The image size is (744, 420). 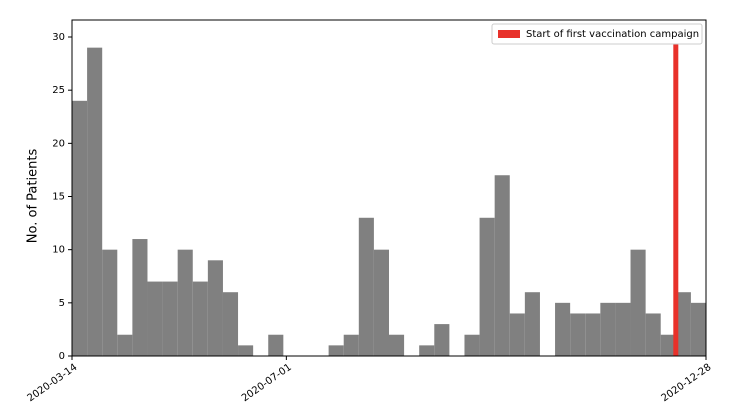 What do you see at coordinates (676, 196) in the screenshot?
I see `vaccination-line` at bounding box center [676, 196].